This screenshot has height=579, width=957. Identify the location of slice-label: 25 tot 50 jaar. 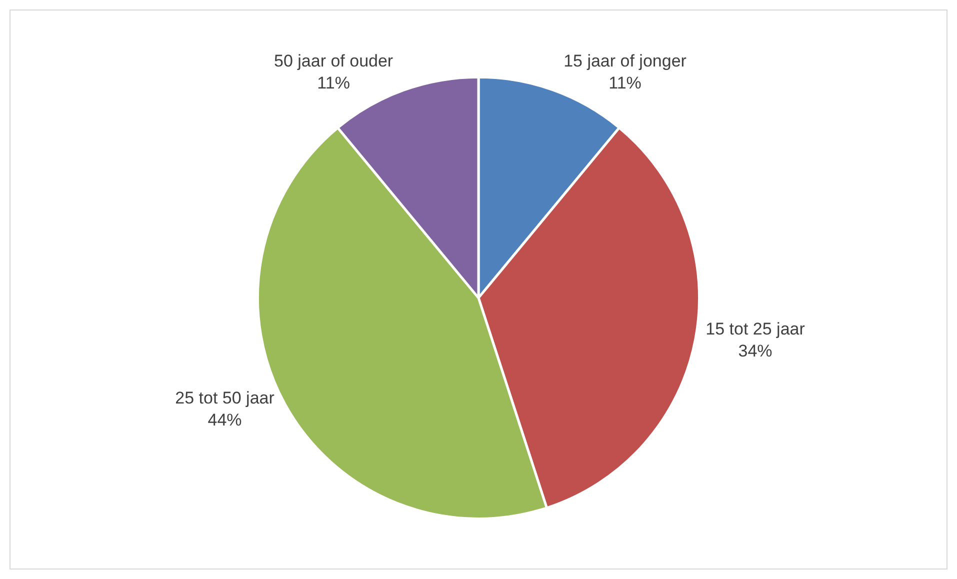
(225, 398).